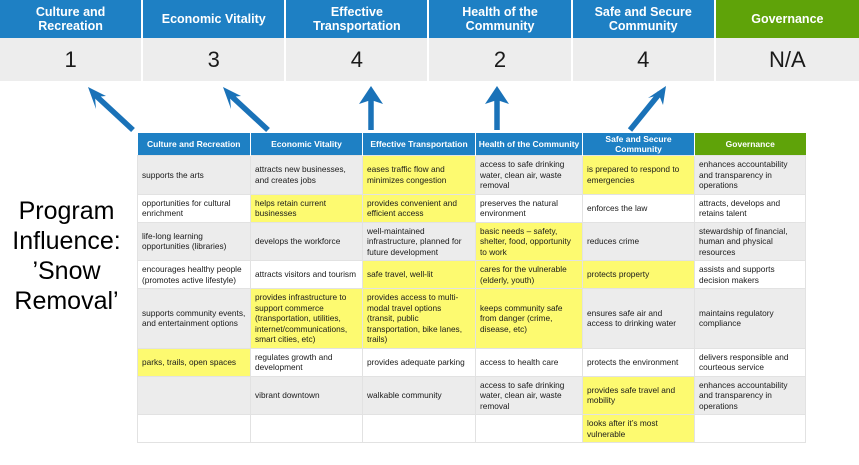  Describe the element at coordinates (644, 59) in the screenshot. I see `scorecard-value-safe-and-secure-community: 4` at that location.